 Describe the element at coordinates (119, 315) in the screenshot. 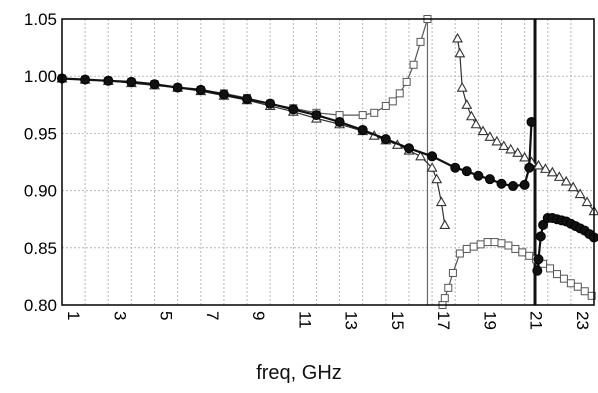

I see `x-tick-label: 3` at that location.